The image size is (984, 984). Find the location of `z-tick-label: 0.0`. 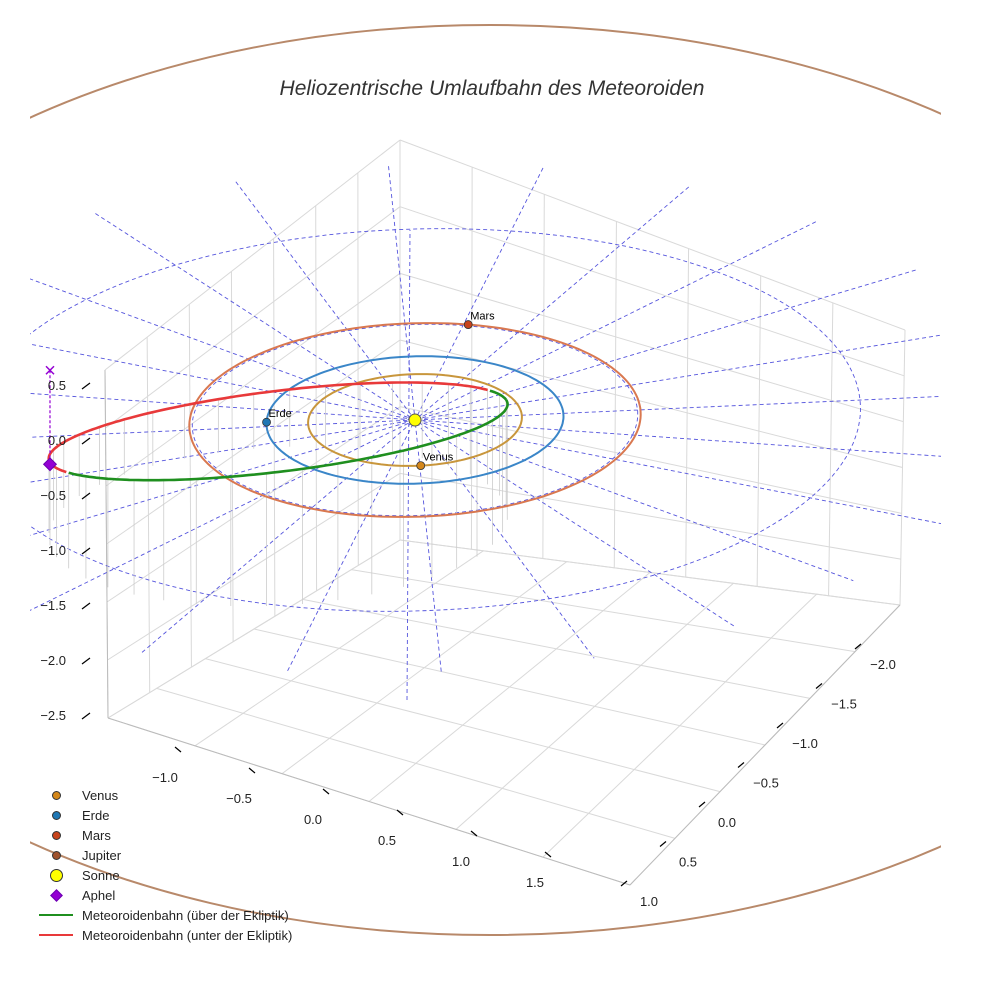

z-tick-label: 0.0 is located at coordinates (57, 440).